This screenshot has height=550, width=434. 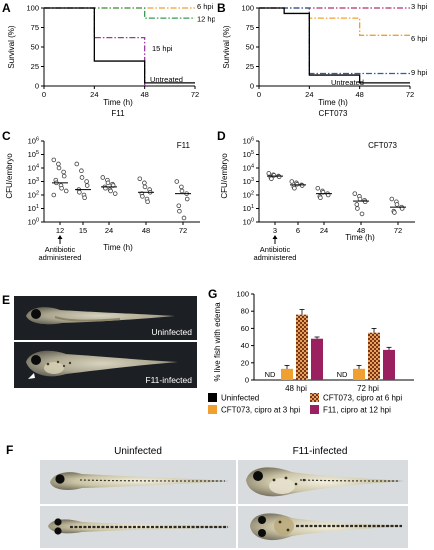 What do you see at coordinates (398, 230) in the screenshot?
I see `d-xtick-label: 72` at bounding box center [398, 230].